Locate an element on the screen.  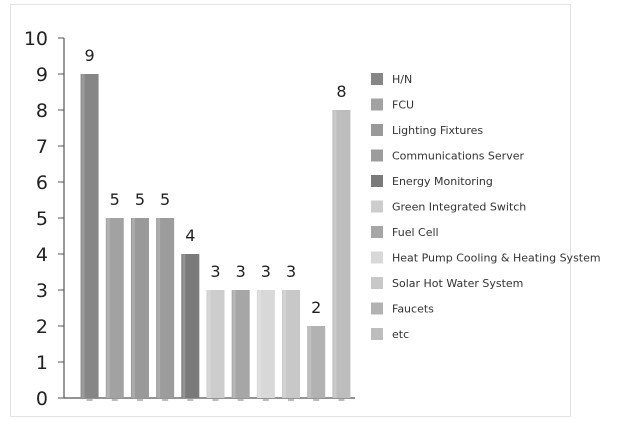
legend-label: Green Integrated Switch is located at coordinates (459, 207).